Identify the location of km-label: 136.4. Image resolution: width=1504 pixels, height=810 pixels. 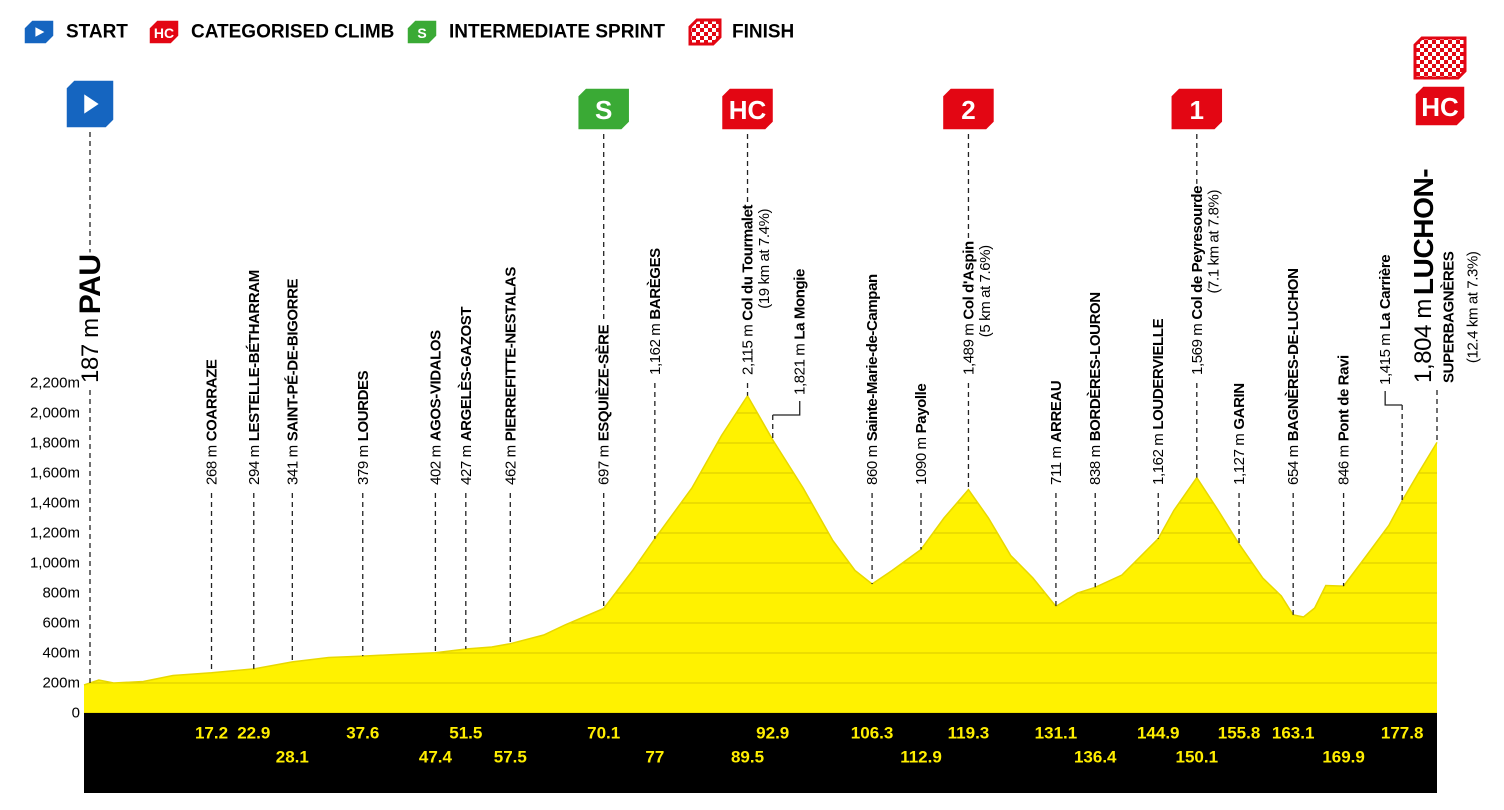
(1095, 757).